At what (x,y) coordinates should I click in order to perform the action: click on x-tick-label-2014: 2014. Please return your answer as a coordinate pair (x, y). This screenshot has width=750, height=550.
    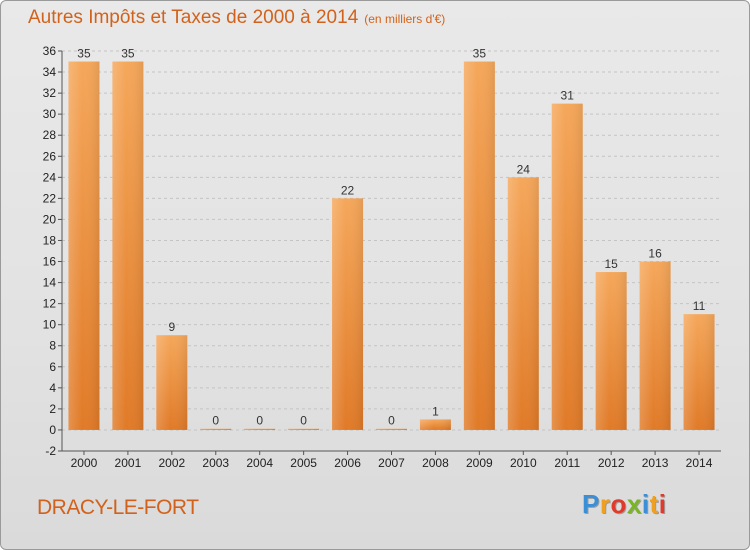
    Looking at the image, I should click on (699, 463).